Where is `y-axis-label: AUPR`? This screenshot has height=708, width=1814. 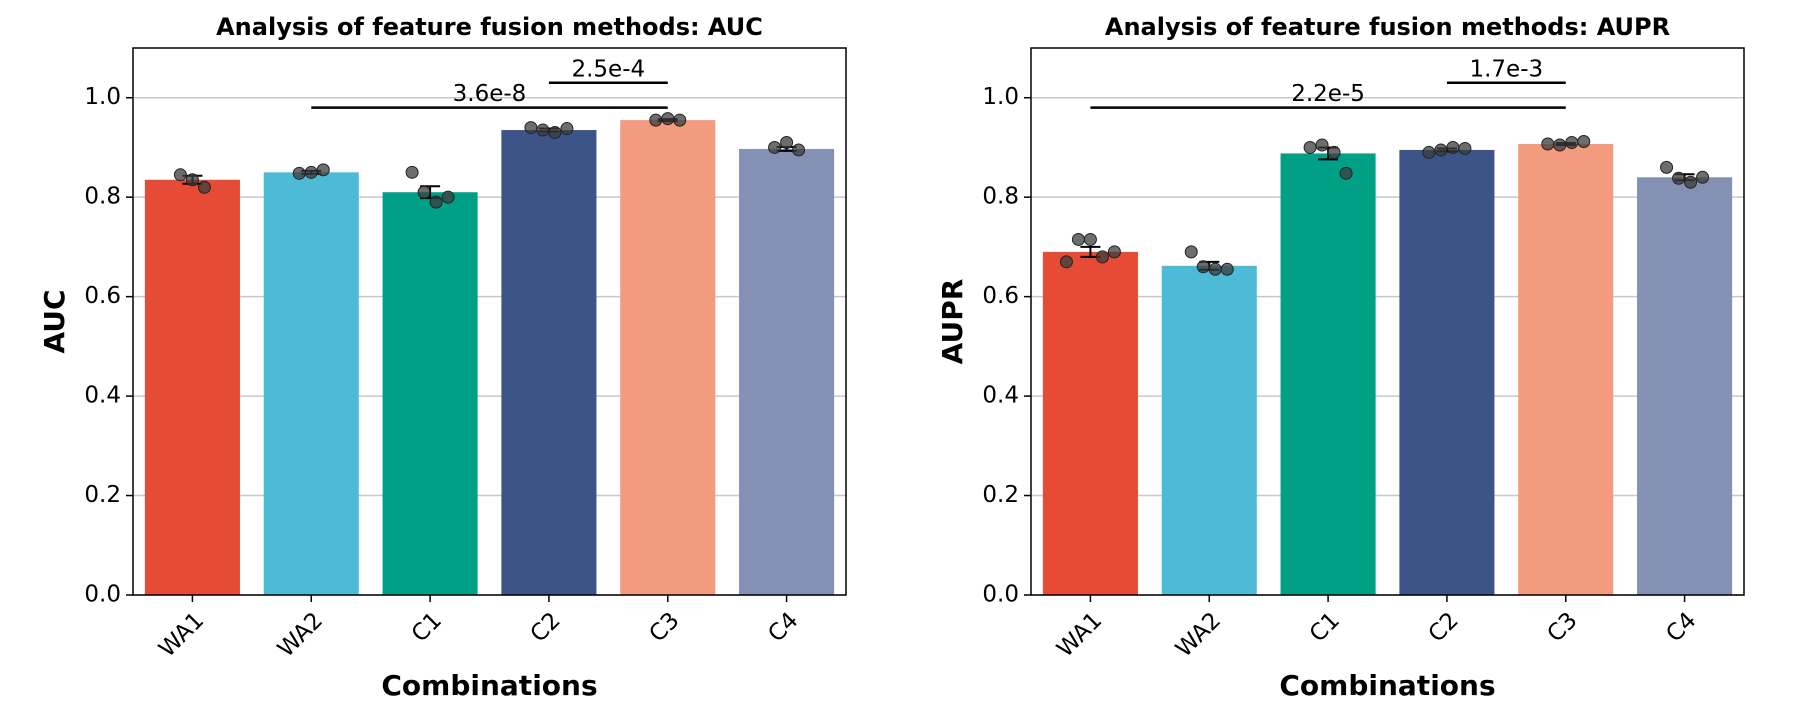
y-axis-label: AUPR is located at coordinates (952, 322).